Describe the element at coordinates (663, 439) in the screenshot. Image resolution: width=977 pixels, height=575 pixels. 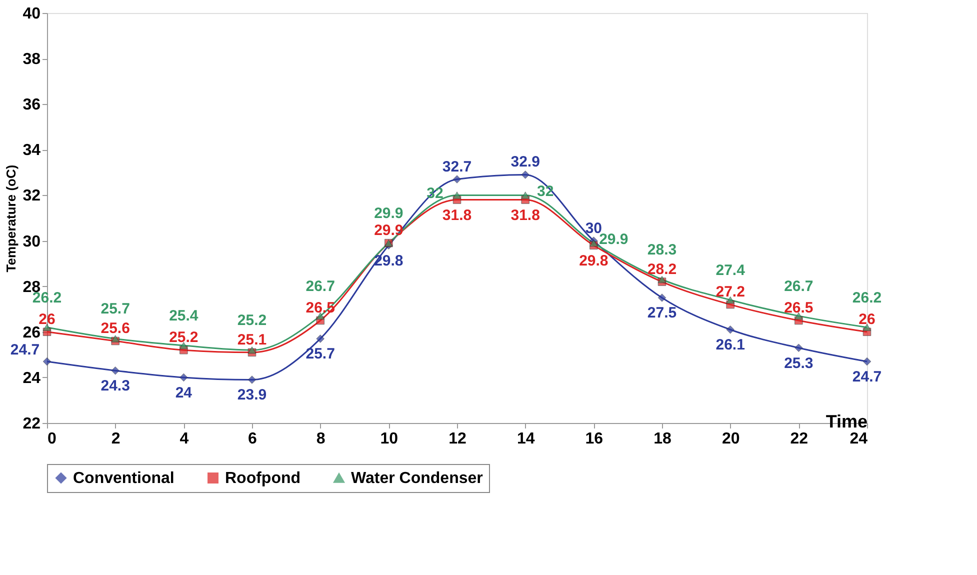
I see `x-tick-label: 18` at that location.